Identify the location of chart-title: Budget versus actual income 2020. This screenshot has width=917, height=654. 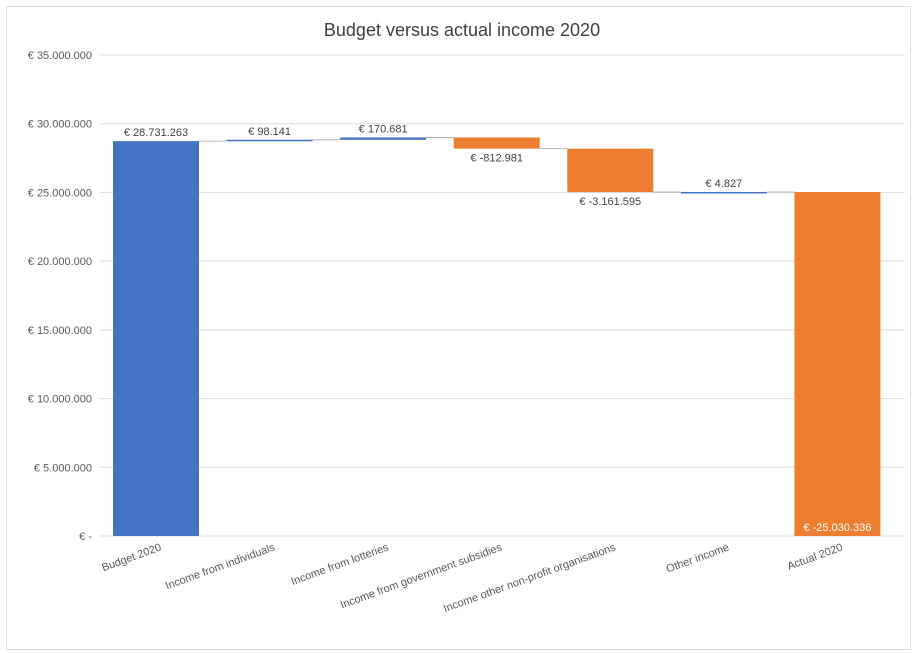
(462, 30).